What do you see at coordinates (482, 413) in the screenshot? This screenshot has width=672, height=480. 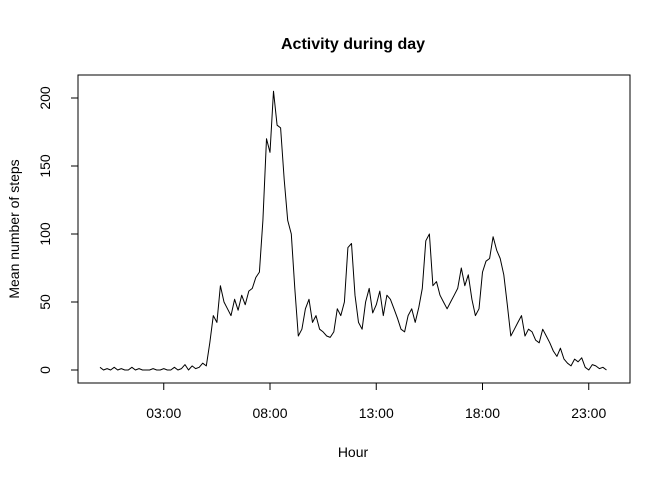 I see `x-tick-label: 18:00` at bounding box center [482, 413].